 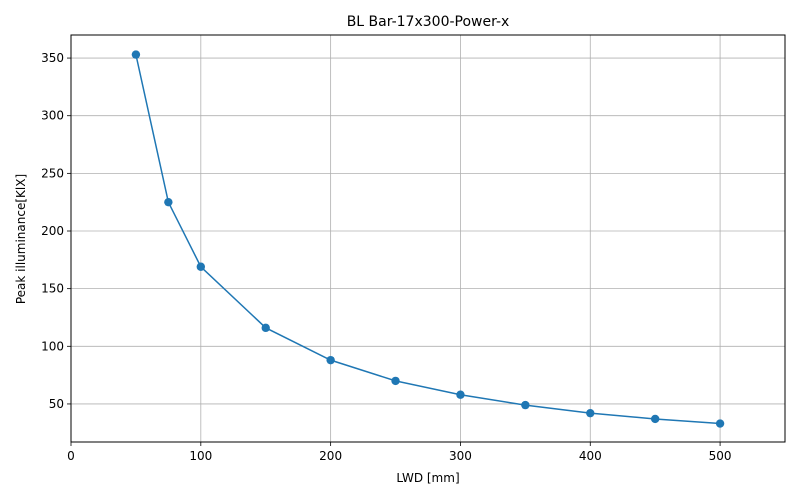 What do you see at coordinates (52, 58) in the screenshot?
I see `y-tick-label: 350` at bounding box center [52, 58].